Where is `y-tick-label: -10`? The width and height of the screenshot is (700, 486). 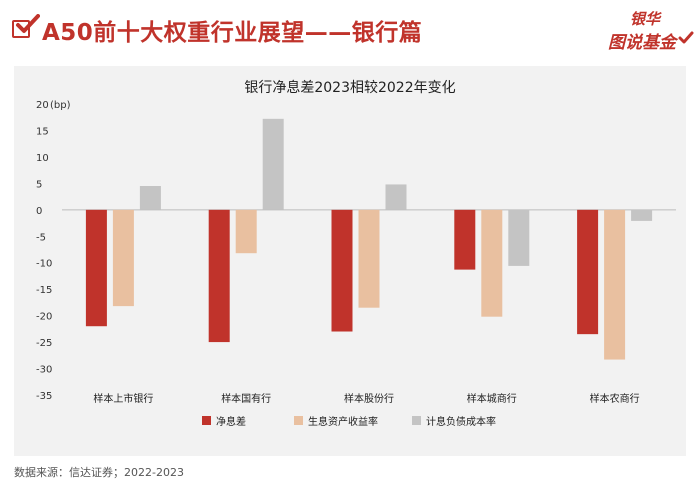 y-tick-label: -10 is located at coordinates (44, 264).